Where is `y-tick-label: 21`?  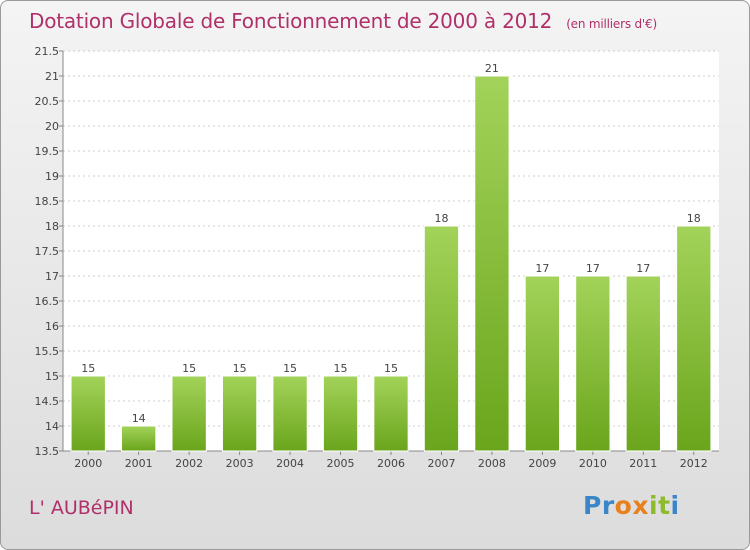 y-tick-label: 21 is located at coordinates (52, 76).